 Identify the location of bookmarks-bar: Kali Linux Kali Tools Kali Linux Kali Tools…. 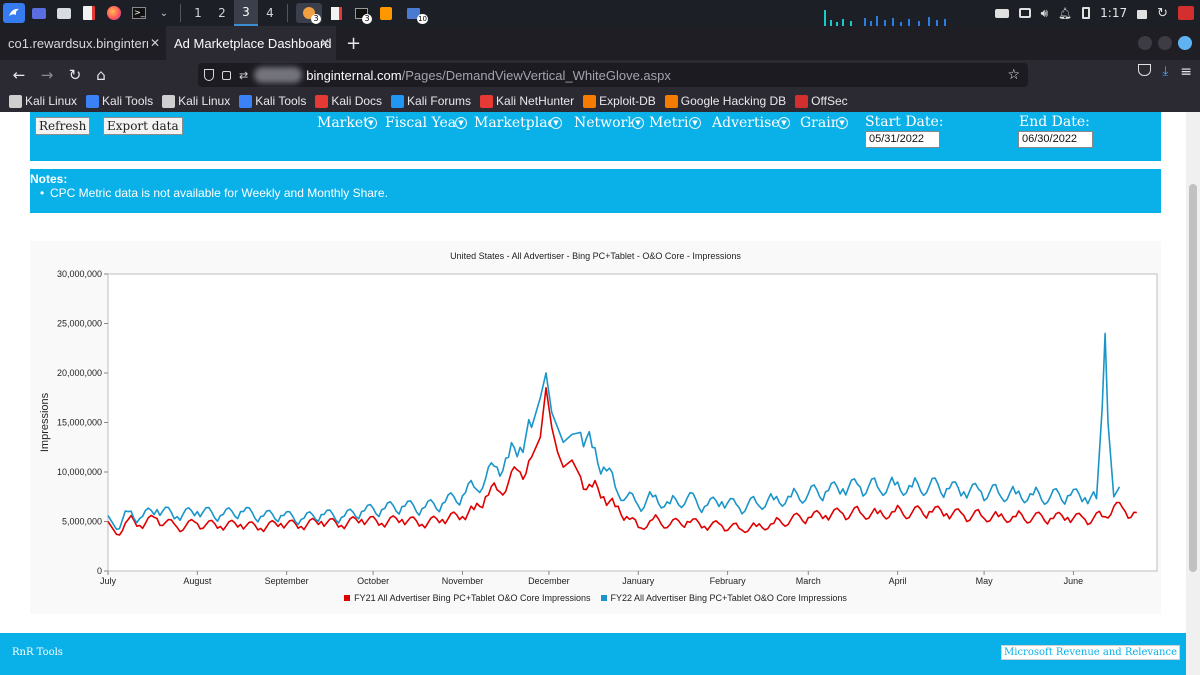
(600, 101).